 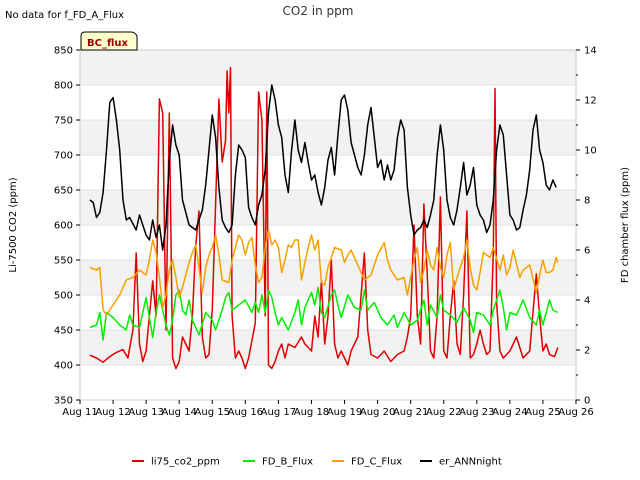 What do you see at coordinates (63, 156) in the screenshot?
I see `y-left-tick-label: 700` at bounding box center [63, 156].